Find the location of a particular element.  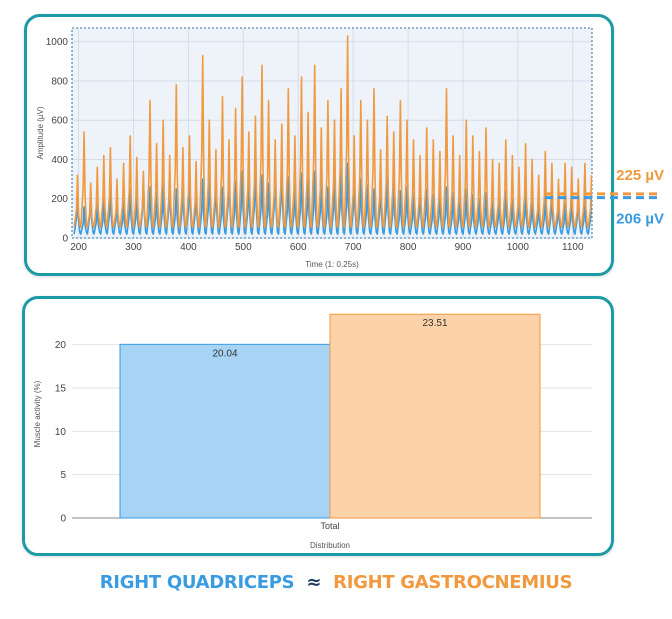

bar-quadriceps is located at coordinates (225, 431).